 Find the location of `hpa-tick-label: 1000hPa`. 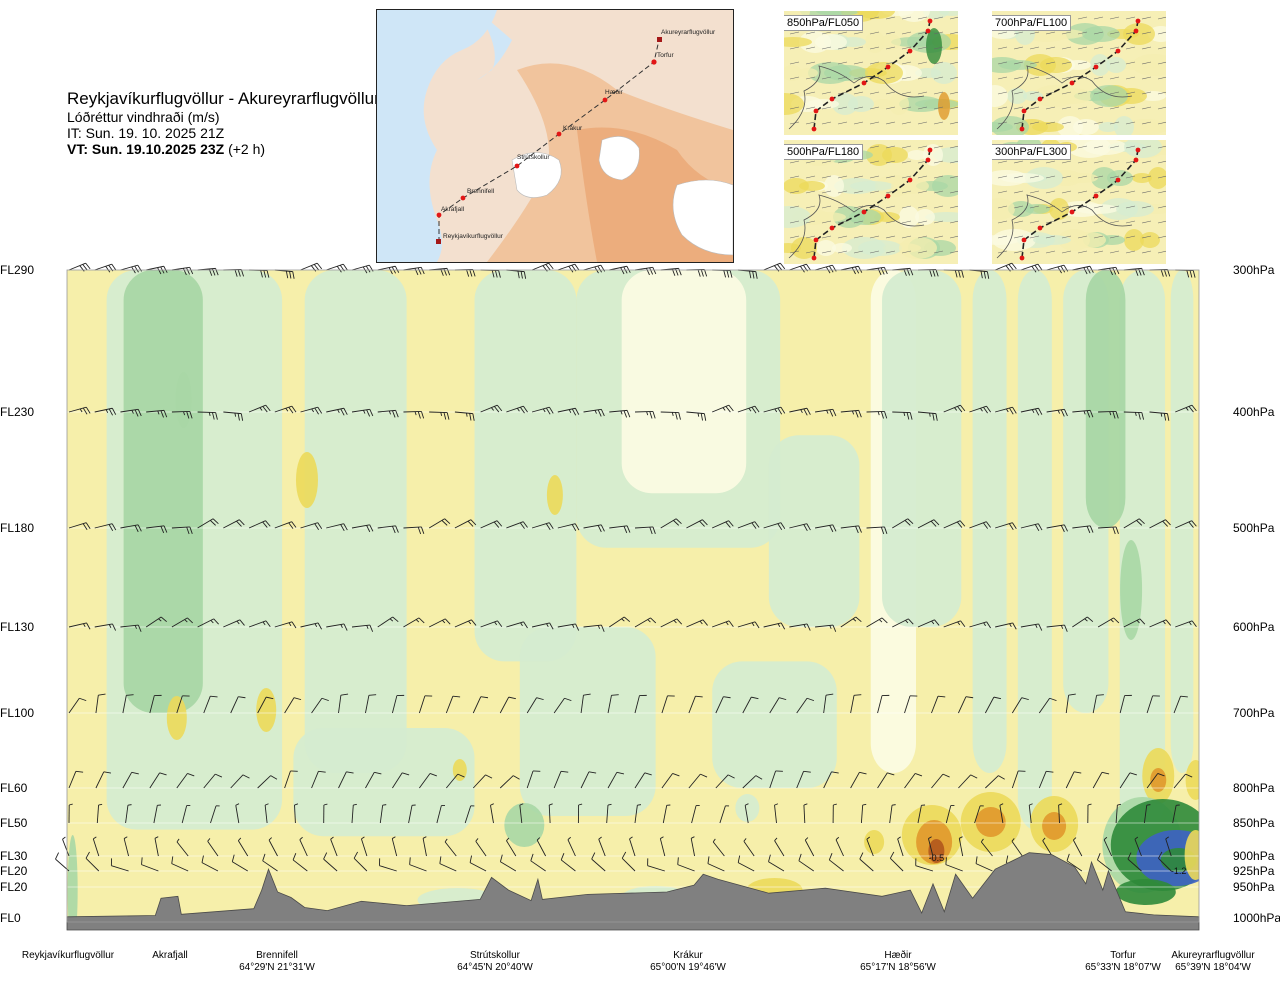

hpa-tick-label: 1000hPa is located at coordinates (1256, 918).